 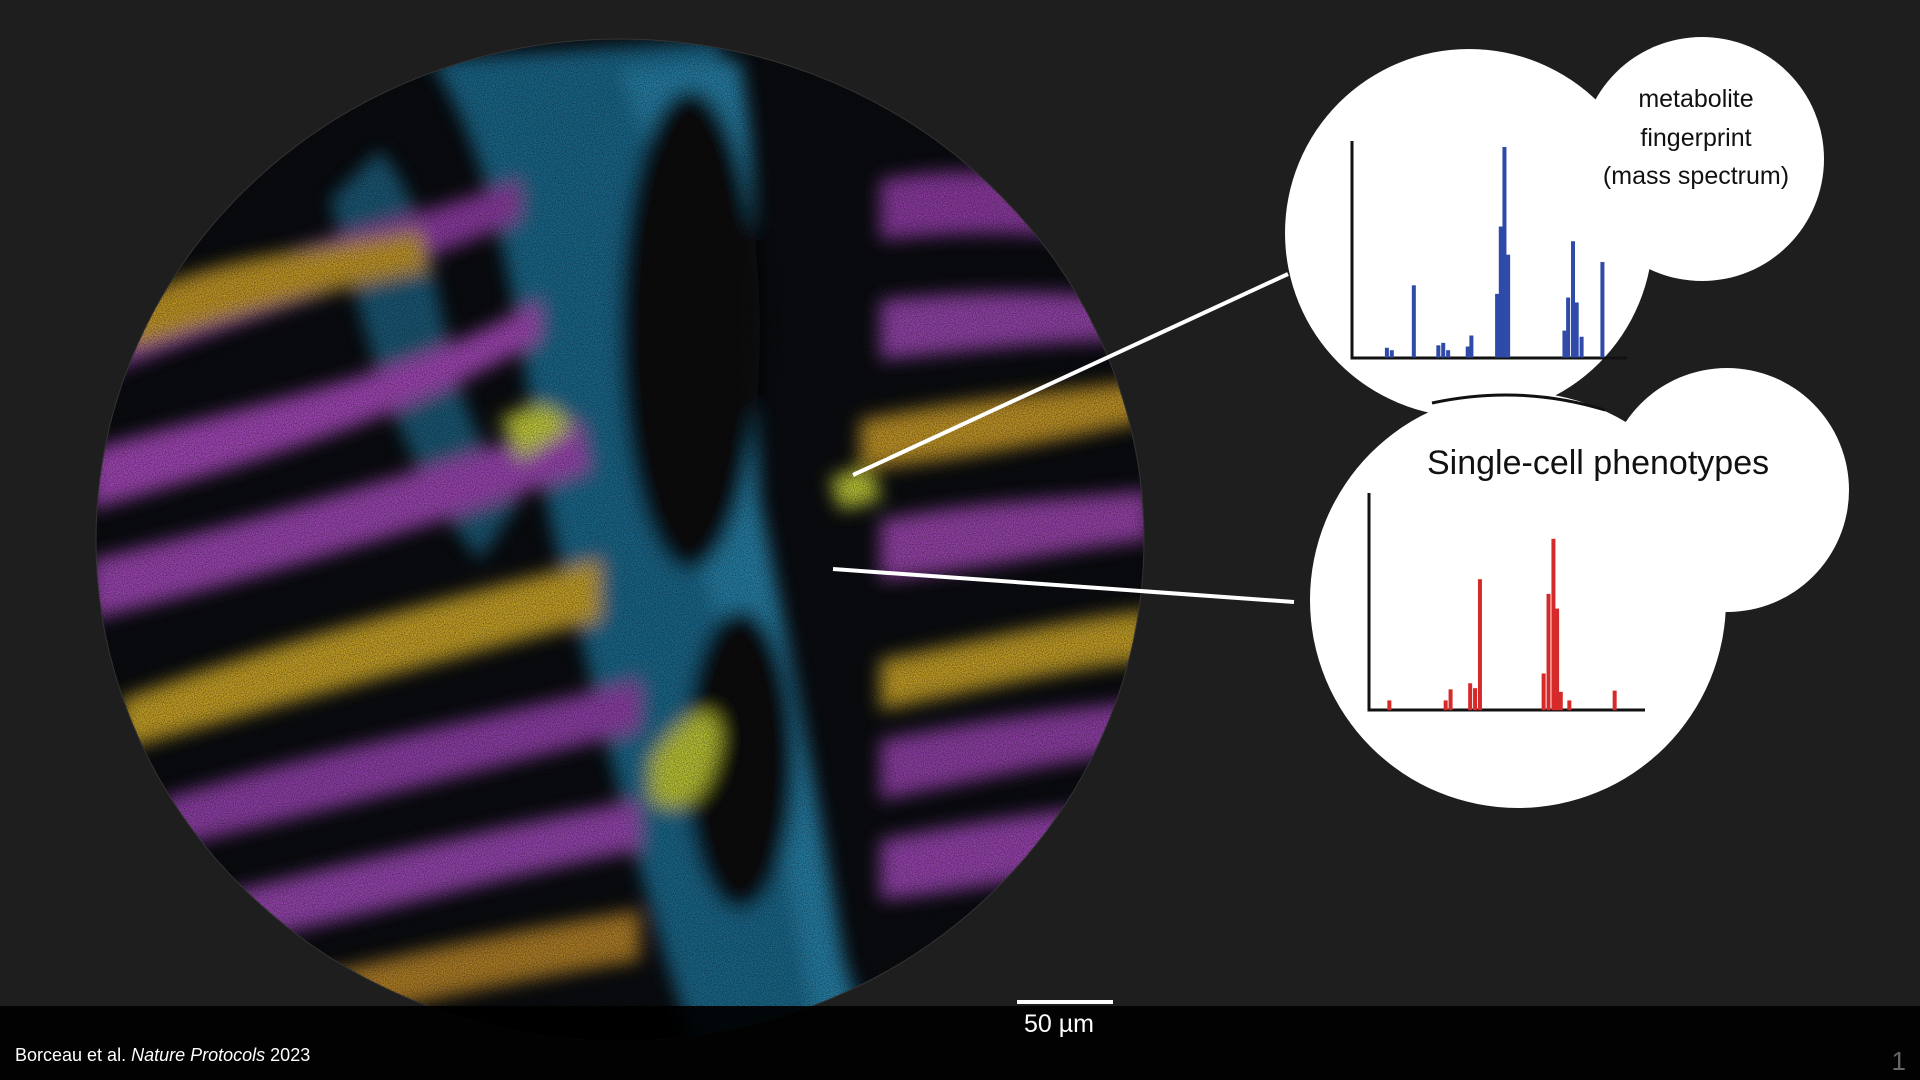 What do you see at coordinates (960, 1043) in the screenshot?
I see `footer-bar` at bounding box center [960, 1043].